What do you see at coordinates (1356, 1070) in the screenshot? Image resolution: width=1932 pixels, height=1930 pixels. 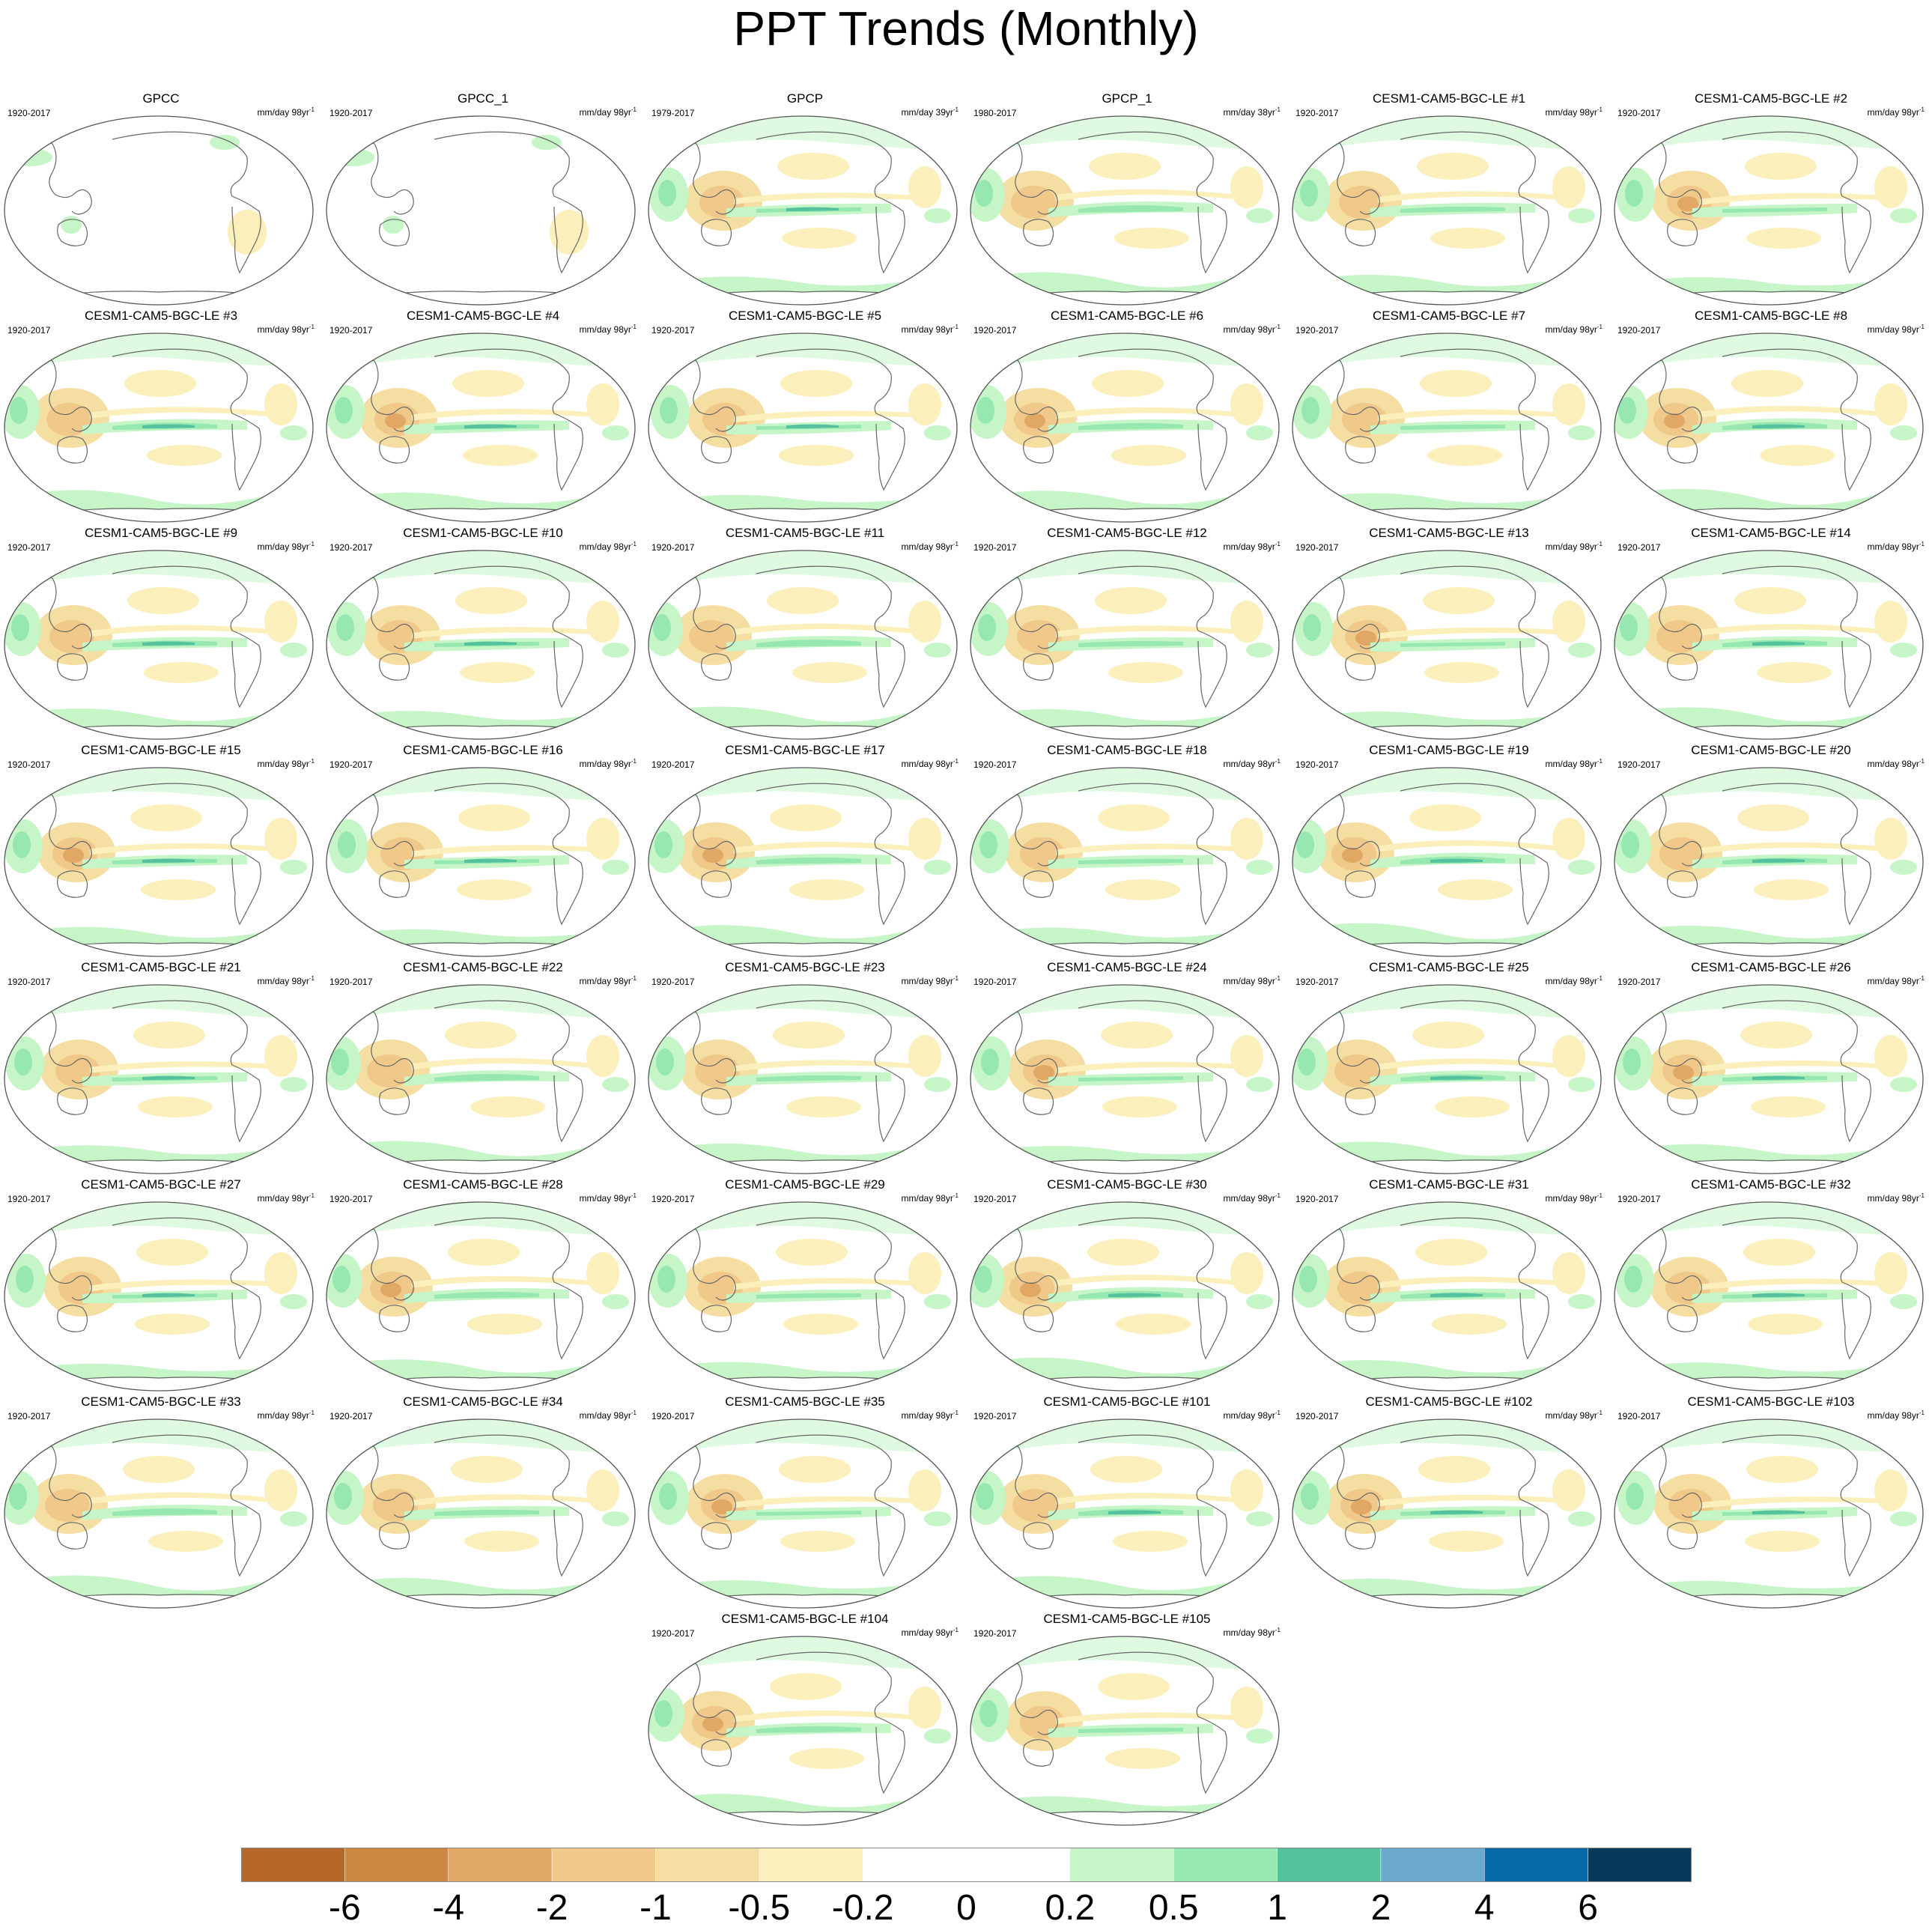 I see `trend-patch-warm-pool-core` at bounding box center [1356, 1070].